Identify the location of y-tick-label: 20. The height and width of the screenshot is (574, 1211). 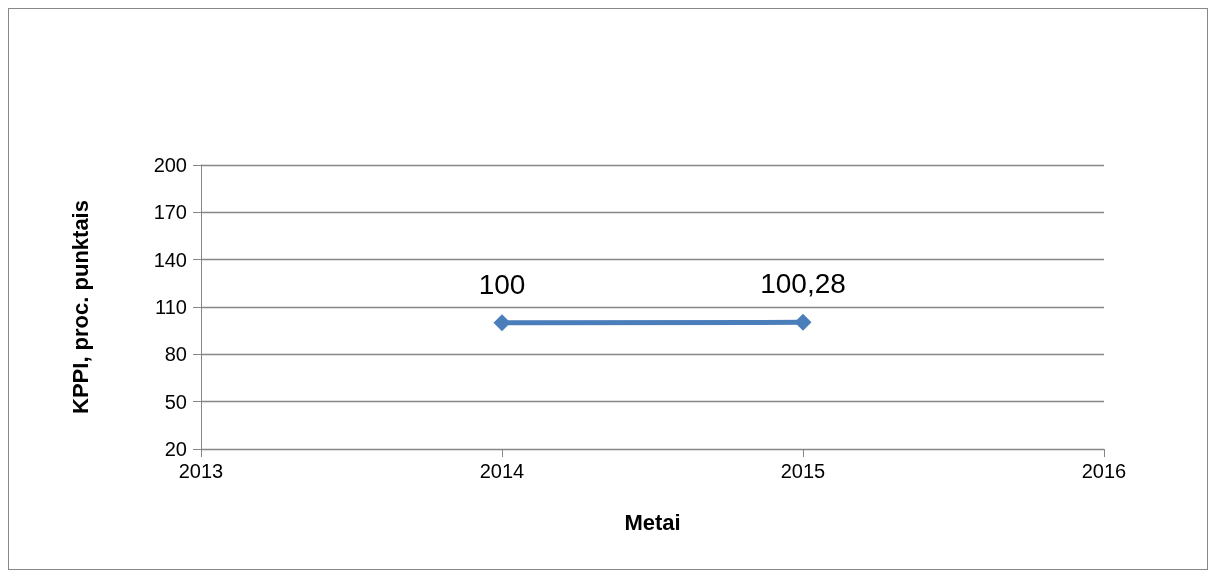
(175, 449).